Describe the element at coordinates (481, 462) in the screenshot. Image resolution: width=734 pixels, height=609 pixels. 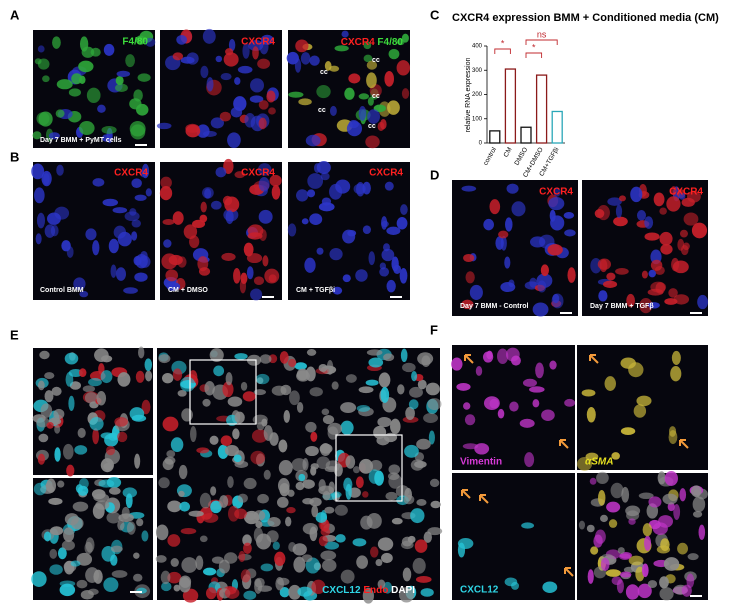
I see `channel-label: Vimentin` at that location.